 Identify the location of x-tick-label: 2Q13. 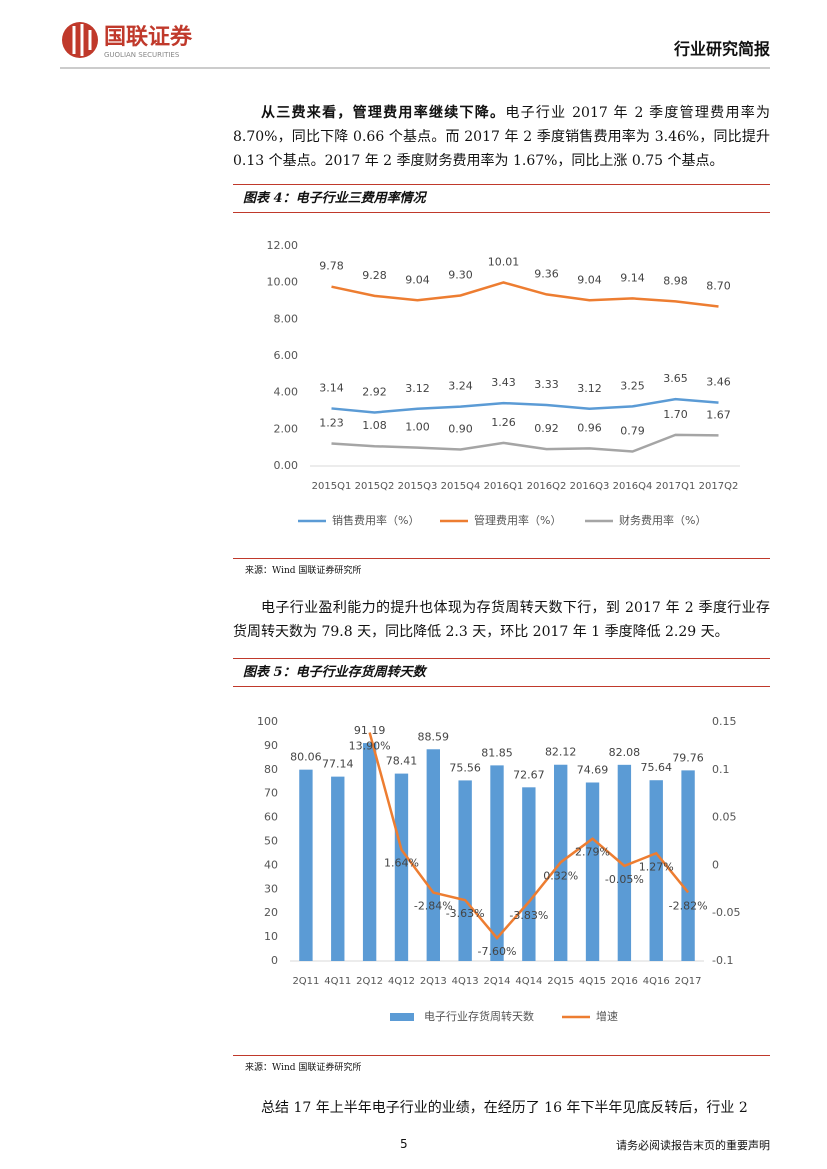
(433, 981).